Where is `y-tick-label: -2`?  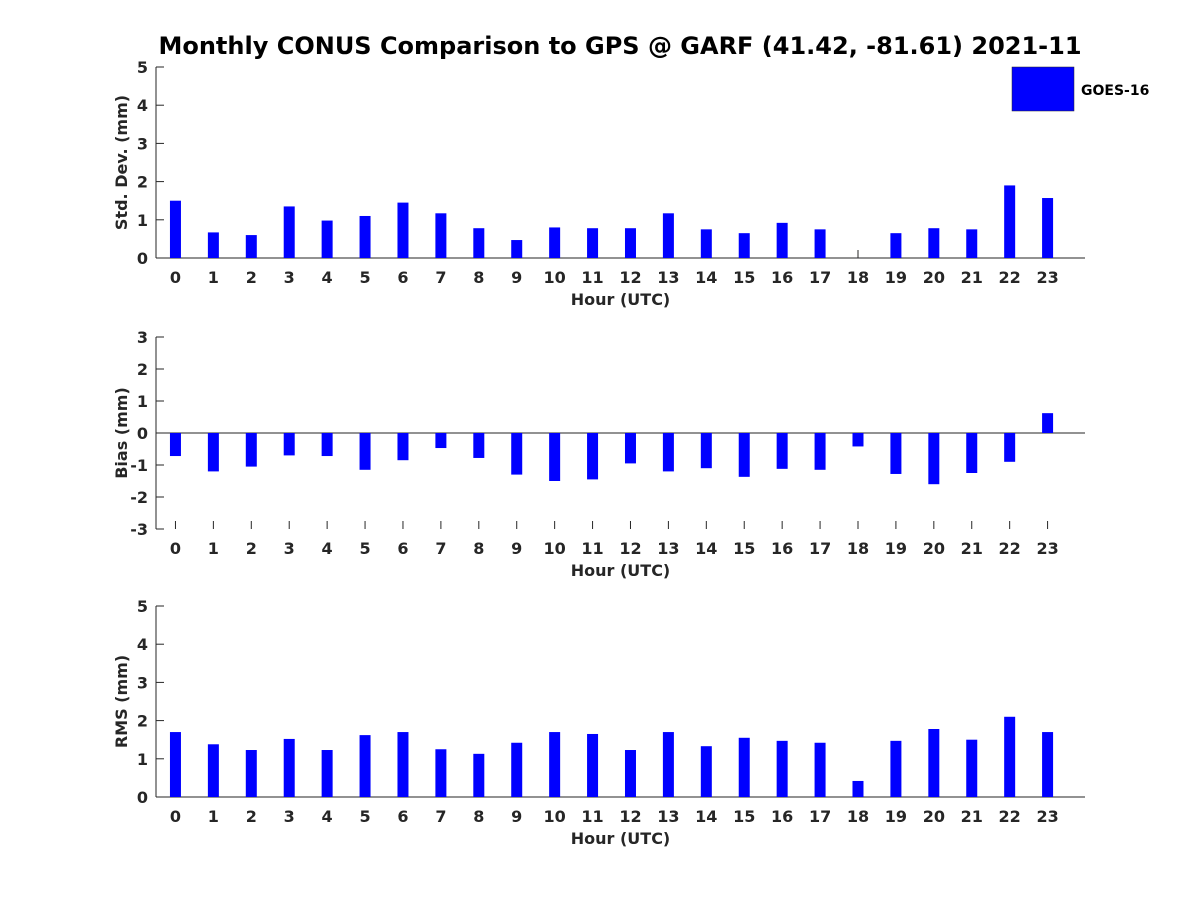 y-tick-label: -2 is located at coordinates (139, 497).